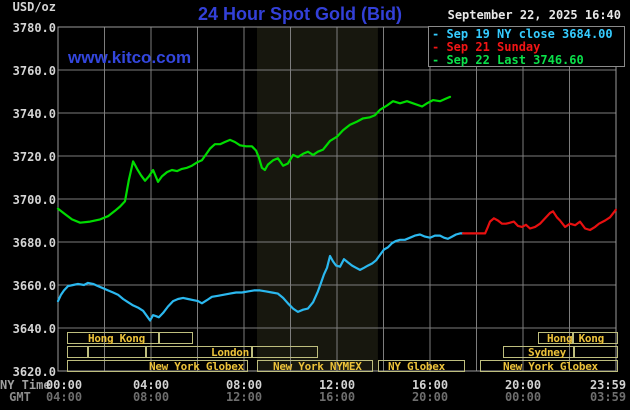 Image resolution: width=630 pixels, height=410 pixels. What do you see at coordinates (230, 352) in the screenshot?
I see `session-label: London` at bounding box center [230, 352].